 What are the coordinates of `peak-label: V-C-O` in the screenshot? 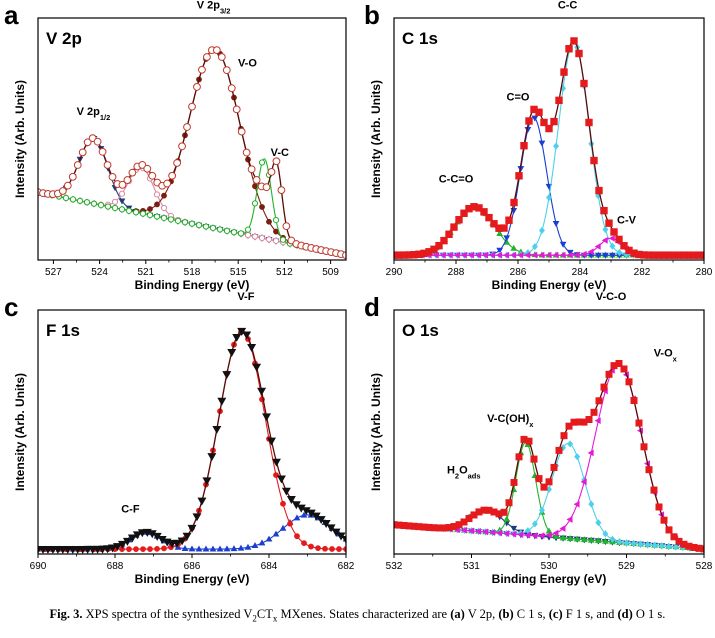 It's located at (611, 297).